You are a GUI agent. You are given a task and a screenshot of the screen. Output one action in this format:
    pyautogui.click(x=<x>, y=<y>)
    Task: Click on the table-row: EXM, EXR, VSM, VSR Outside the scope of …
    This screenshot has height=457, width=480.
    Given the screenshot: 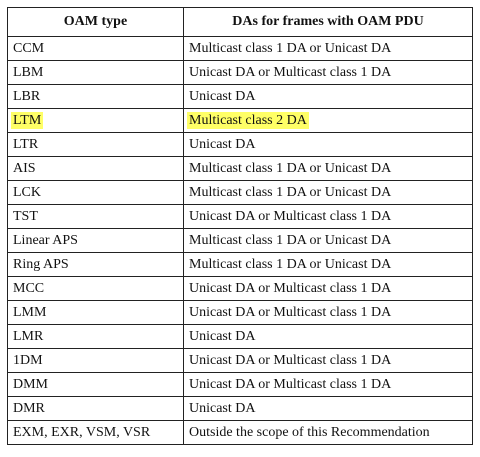 What is the action you would take?
    pyautogui.click(x=240, y=432)
    